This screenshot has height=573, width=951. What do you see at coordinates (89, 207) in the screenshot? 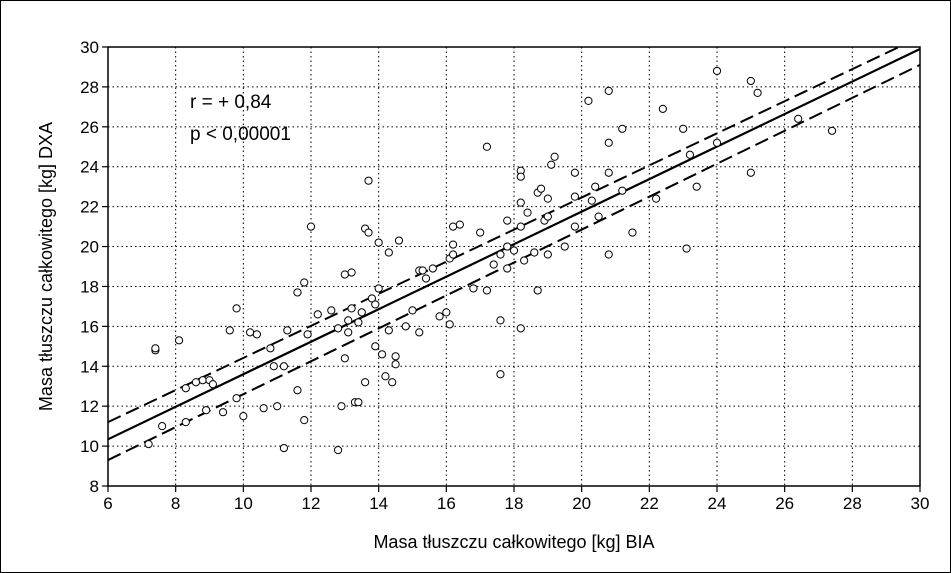
I see `y-tick-label: 22` at bounding box center [89, 207].